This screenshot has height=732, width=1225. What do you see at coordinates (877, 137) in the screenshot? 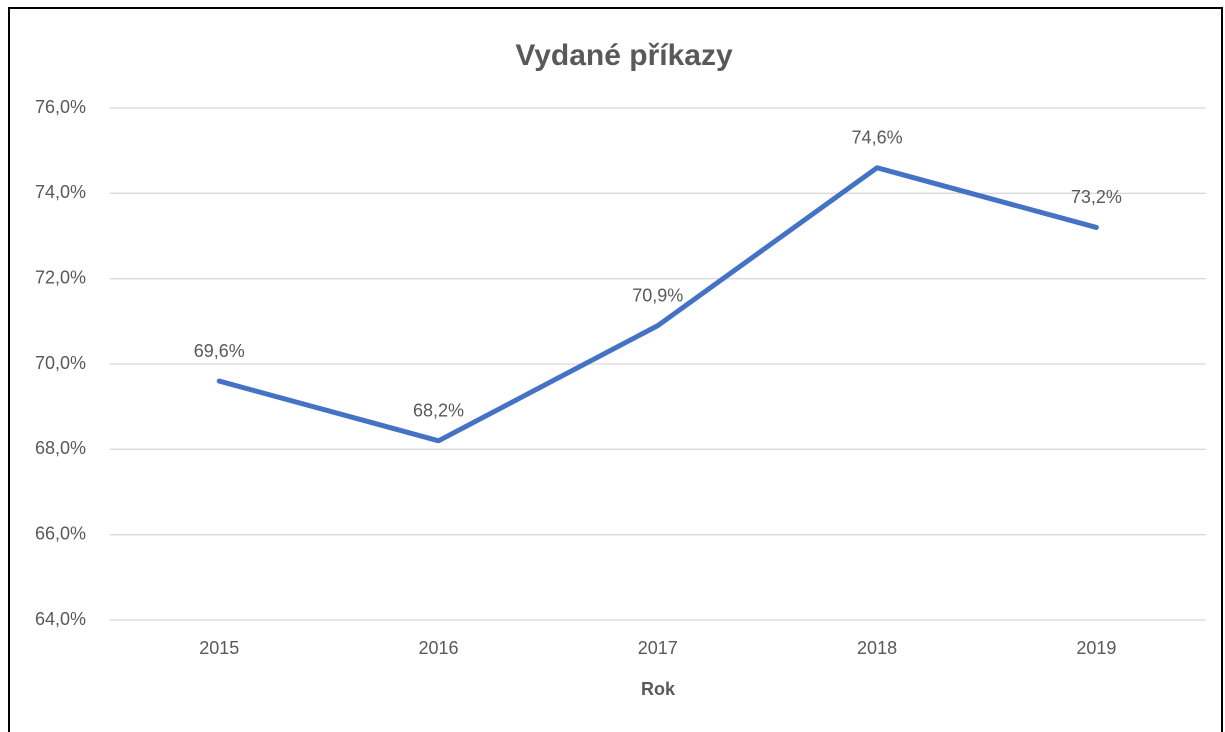
I see `data-label: 74,6%` at bounding box center [877, 137].